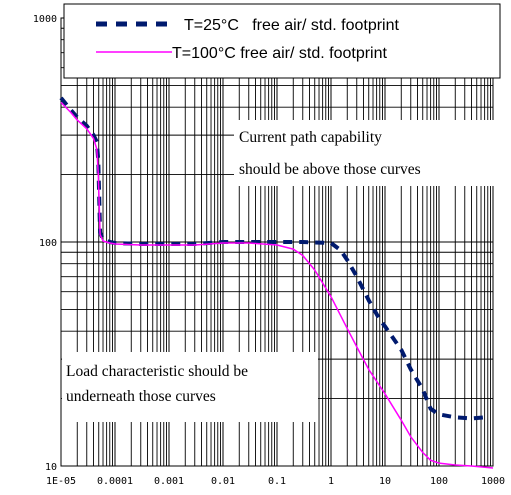  I want to click on annotation-load-char-line1: Load characteristic should be, so click(157, 371).